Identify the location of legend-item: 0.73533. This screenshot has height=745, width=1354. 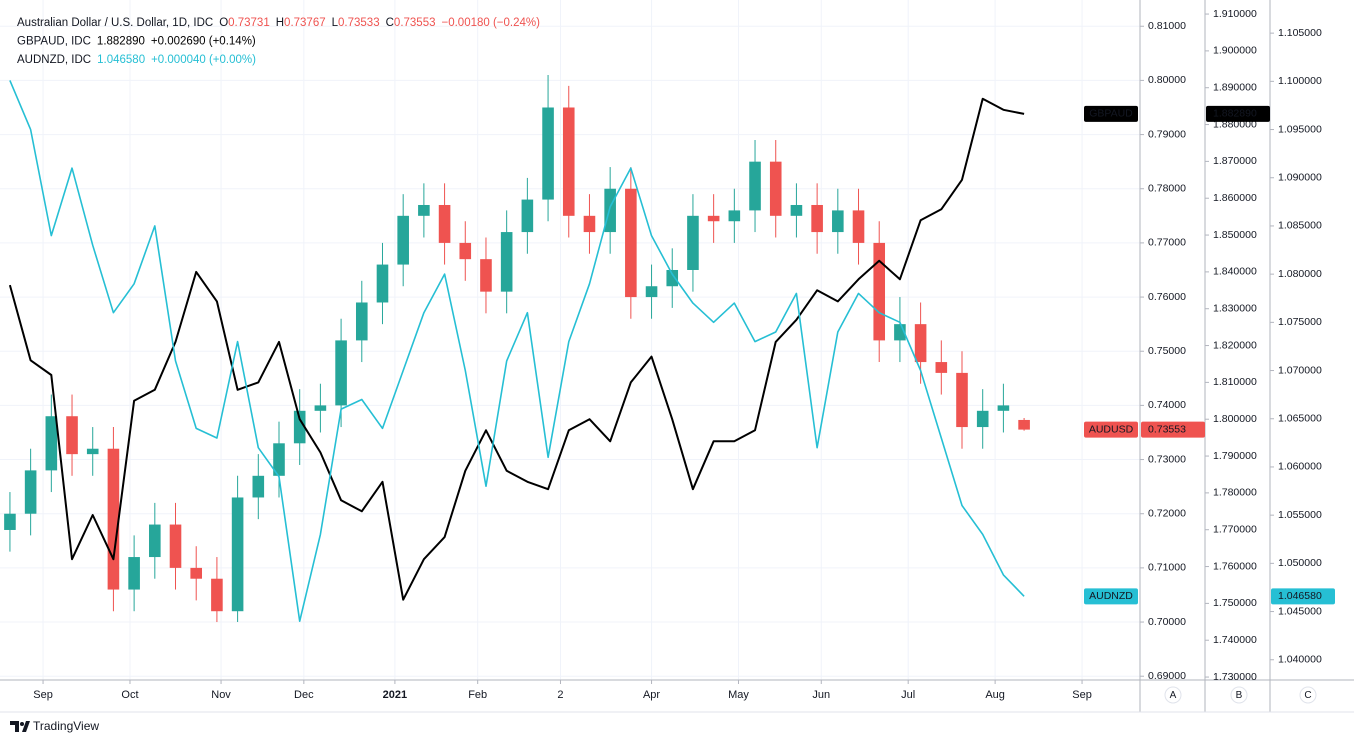
(359, 23).